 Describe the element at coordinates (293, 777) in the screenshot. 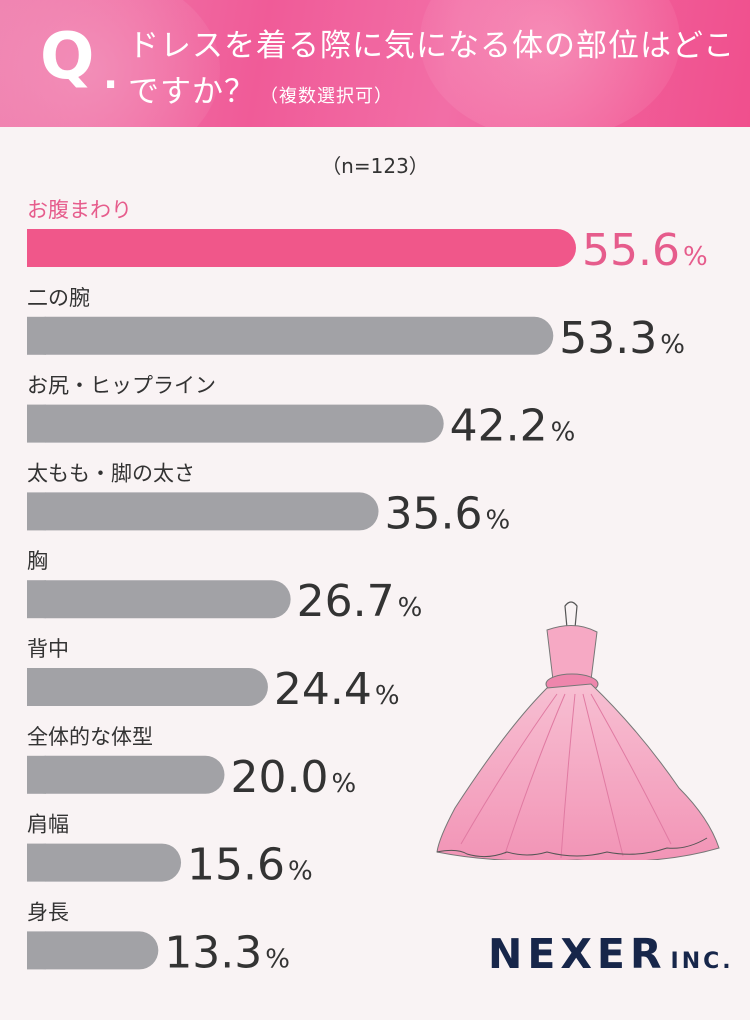

I see `value-label: 20.0%` at that location.